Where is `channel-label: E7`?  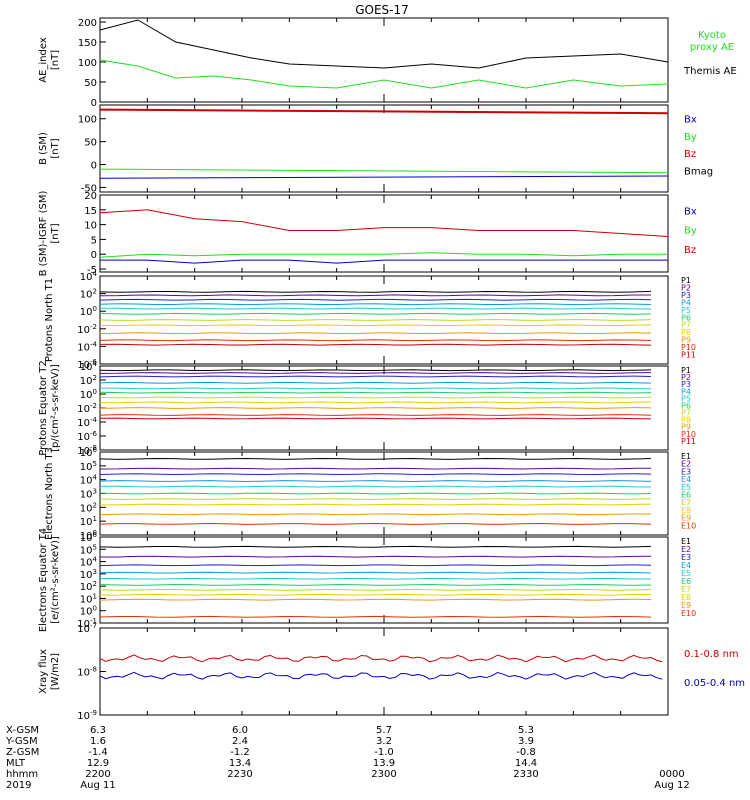 channel-label: E7 is located at coordinates (686, 502).